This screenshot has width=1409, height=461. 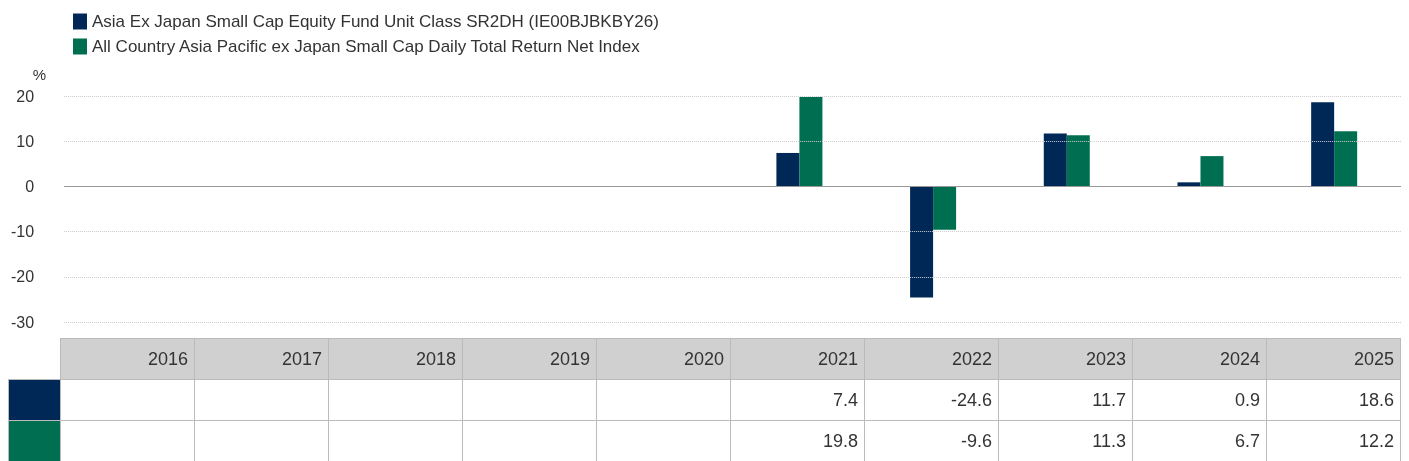 I want to click on y-tick-label: 0, so click(x=30, y=186).